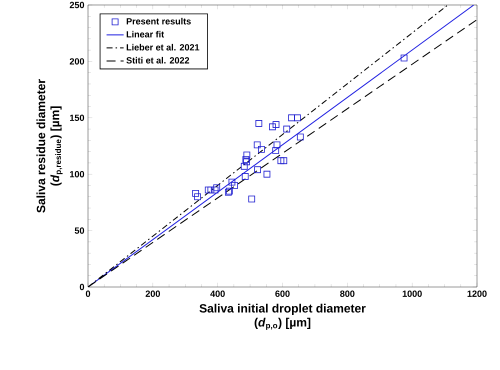 This screenshot has width=500, height=370. I want to click on y-tick-label: 50, so click(79, 230).